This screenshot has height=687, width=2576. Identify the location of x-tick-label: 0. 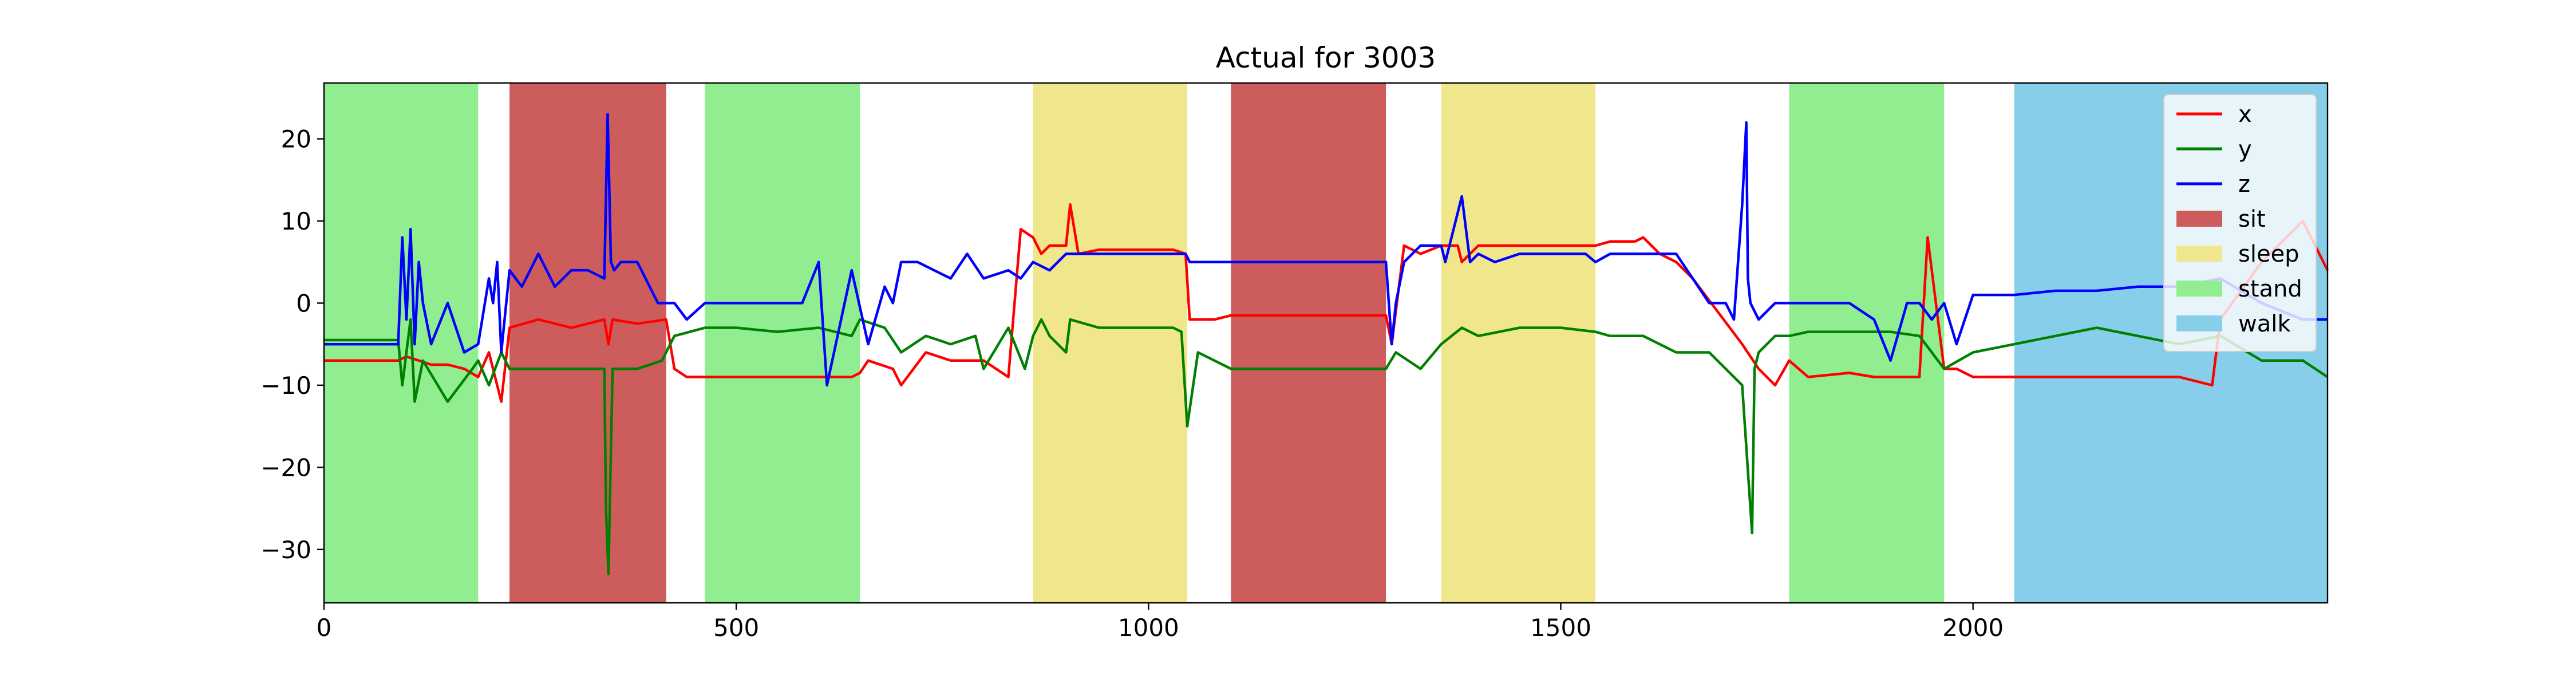
(324, 628).